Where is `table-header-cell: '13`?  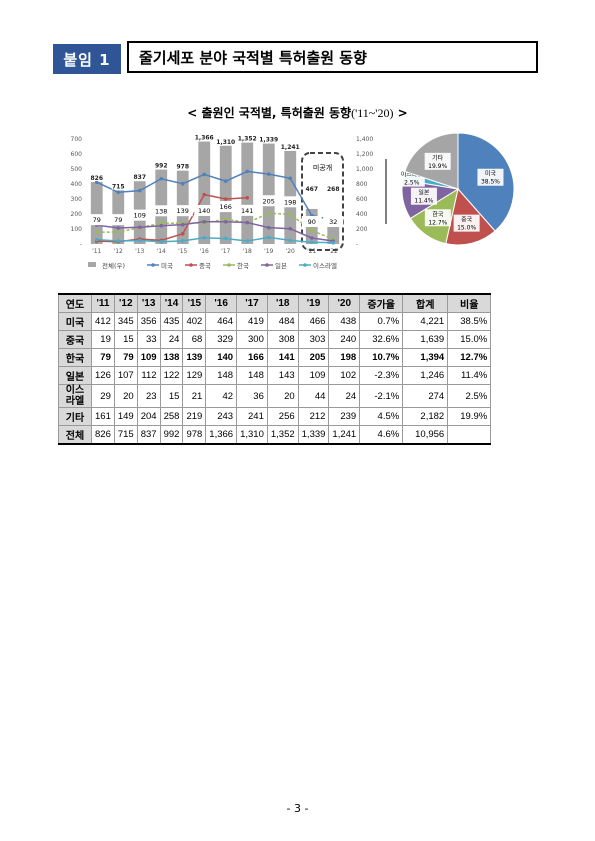
table-header-cell: '13 is located at coordinates (148, 303).